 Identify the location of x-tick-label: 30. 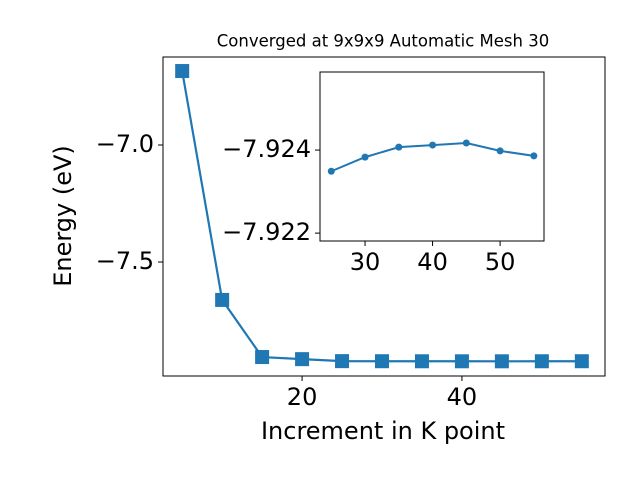
(365, 262).